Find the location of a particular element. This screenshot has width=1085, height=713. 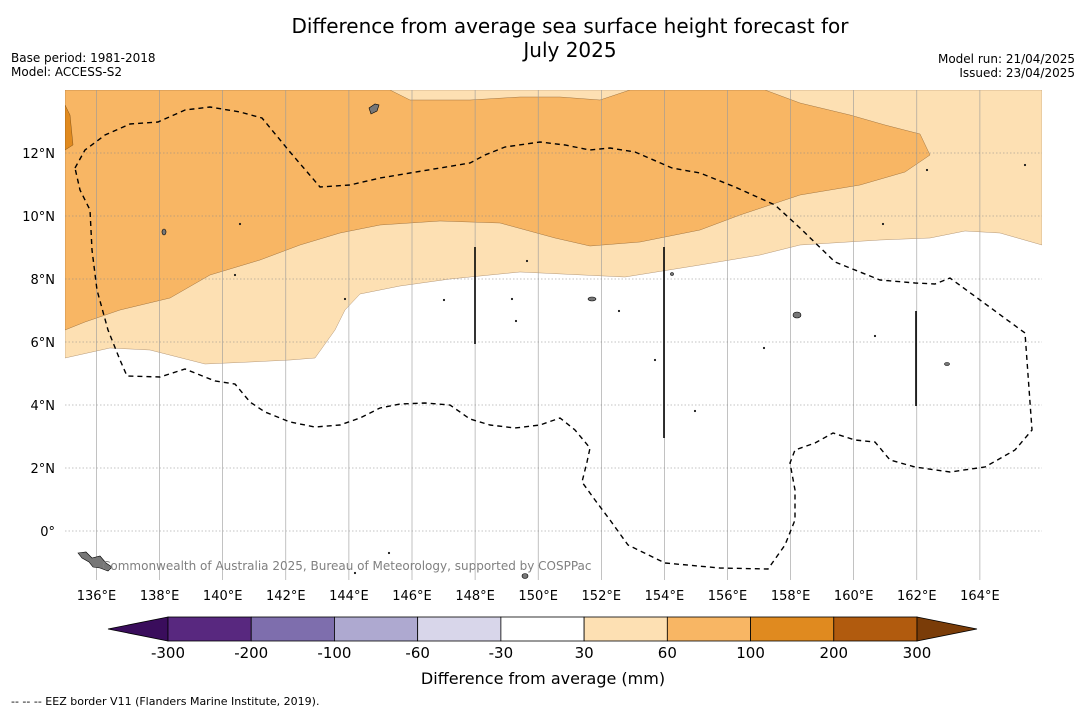

lat-label: 10°N is located at coordinates (38, 217).